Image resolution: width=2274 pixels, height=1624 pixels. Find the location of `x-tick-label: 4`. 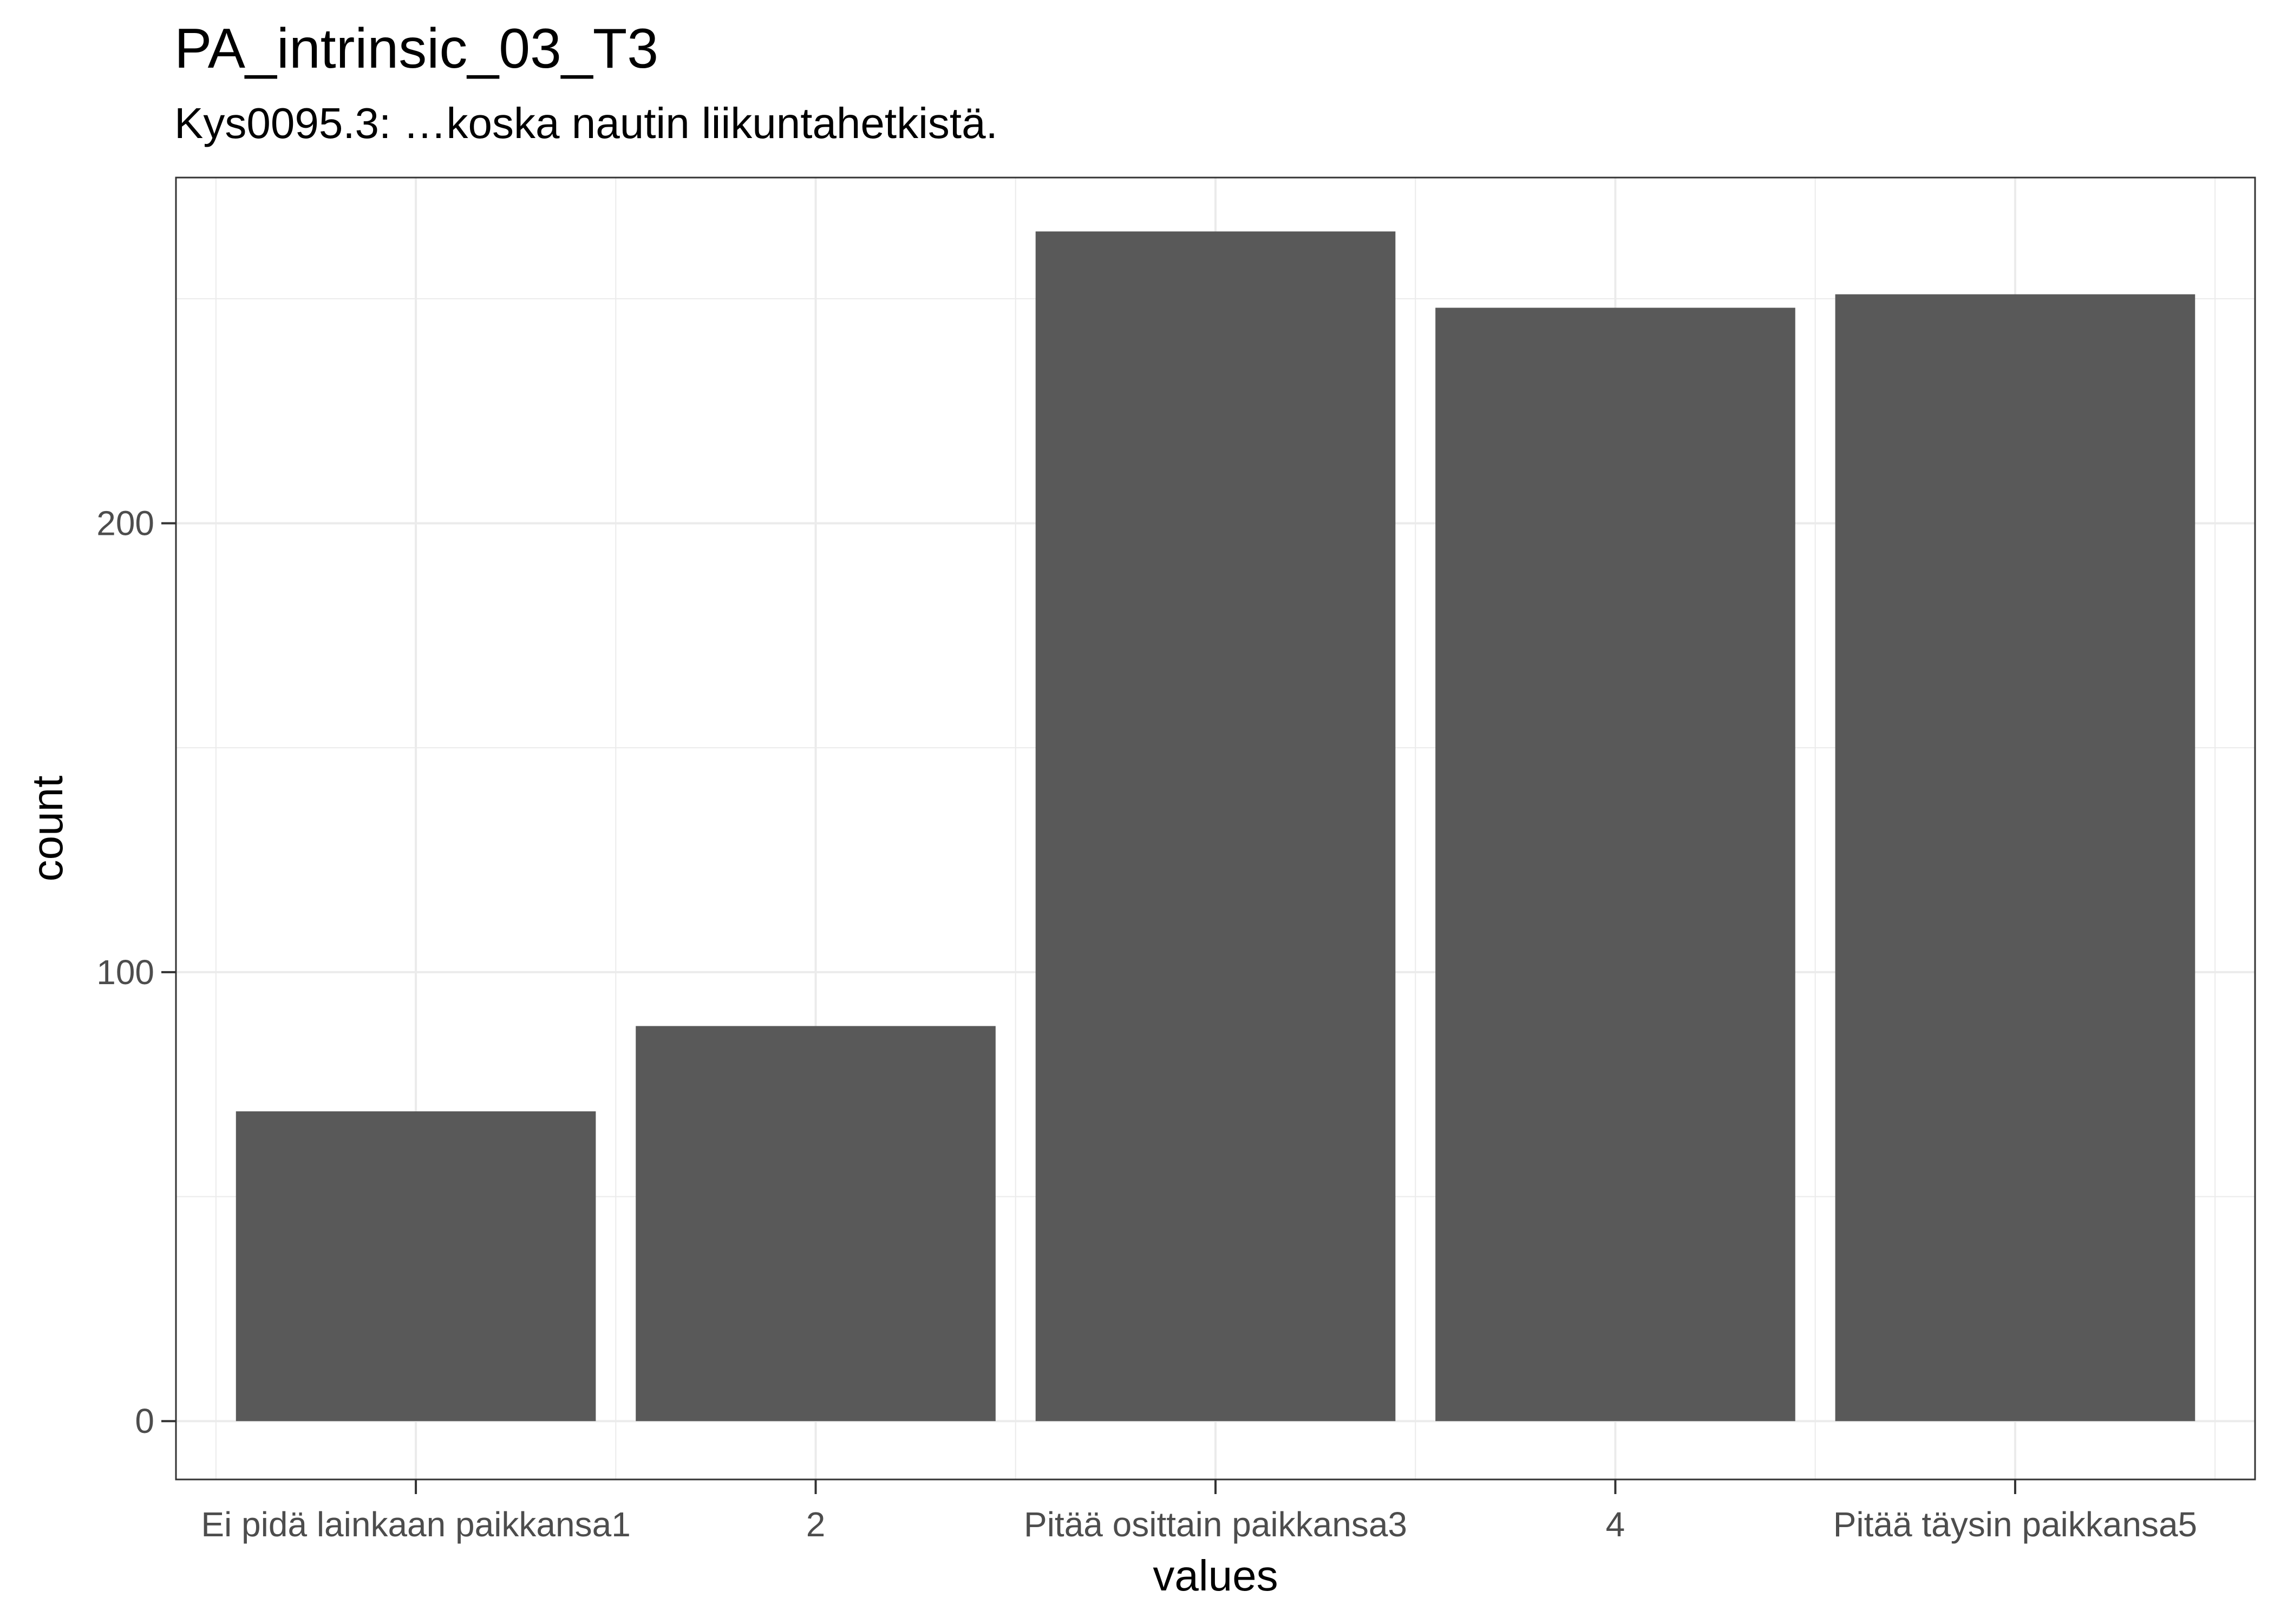

x-tick-label: 4 is located at coordinates (1616, 1525).